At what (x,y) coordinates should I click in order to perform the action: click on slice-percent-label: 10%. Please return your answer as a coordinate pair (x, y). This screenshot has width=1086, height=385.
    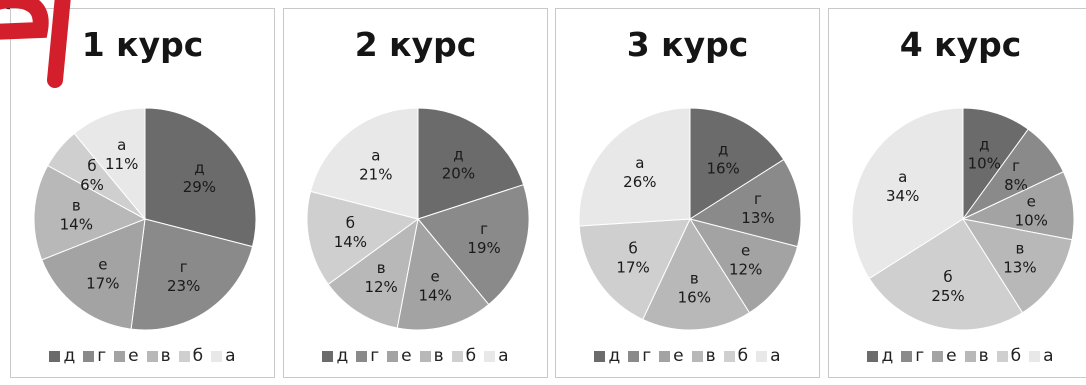
    Looking at the image, I should click on (1031, 220).